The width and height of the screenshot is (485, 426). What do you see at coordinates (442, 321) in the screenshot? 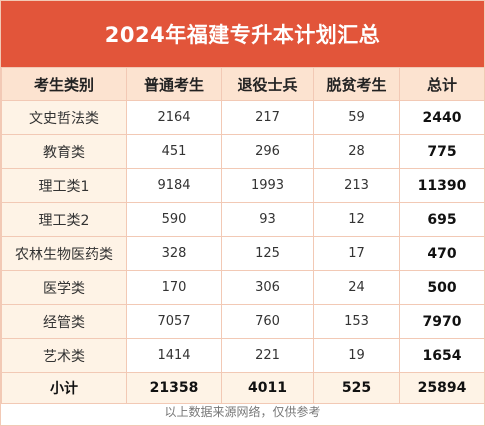
I see `total-cell: 7970` at bounding box center [442, 321].